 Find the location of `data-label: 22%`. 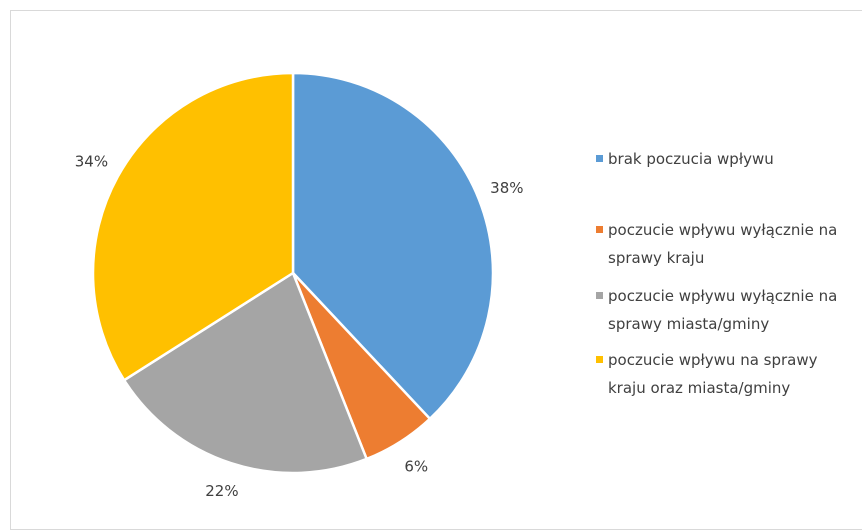

data-label: 22% is located at coordinates (221, 491).